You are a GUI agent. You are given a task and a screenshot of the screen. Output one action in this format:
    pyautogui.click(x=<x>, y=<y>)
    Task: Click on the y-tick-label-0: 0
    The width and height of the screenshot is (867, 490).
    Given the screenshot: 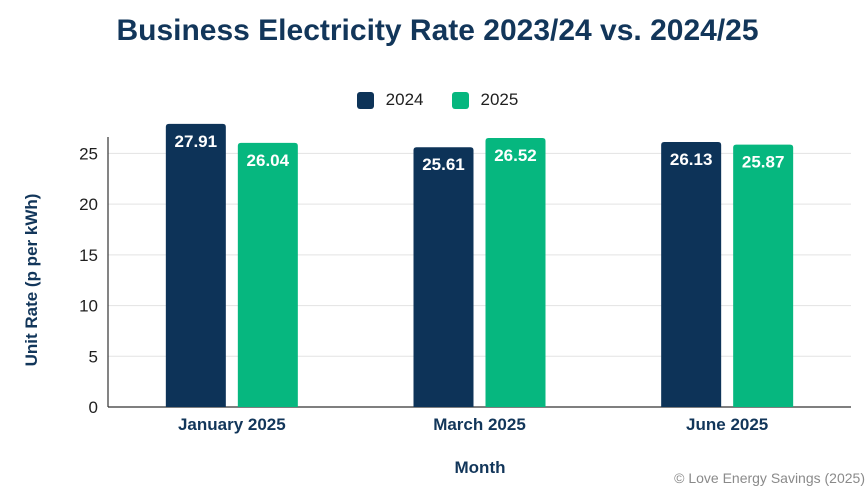 What is the action you would take?
    pyautogui.click(x=93, y=407)
    